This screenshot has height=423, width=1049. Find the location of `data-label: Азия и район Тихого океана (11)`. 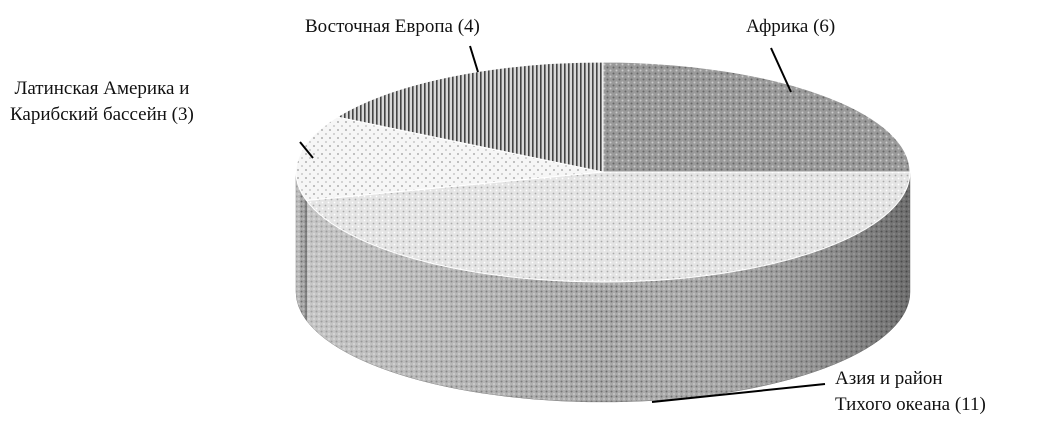

data-label: Азия и район Тихого океана (11) is located at coordinates (910, 391).